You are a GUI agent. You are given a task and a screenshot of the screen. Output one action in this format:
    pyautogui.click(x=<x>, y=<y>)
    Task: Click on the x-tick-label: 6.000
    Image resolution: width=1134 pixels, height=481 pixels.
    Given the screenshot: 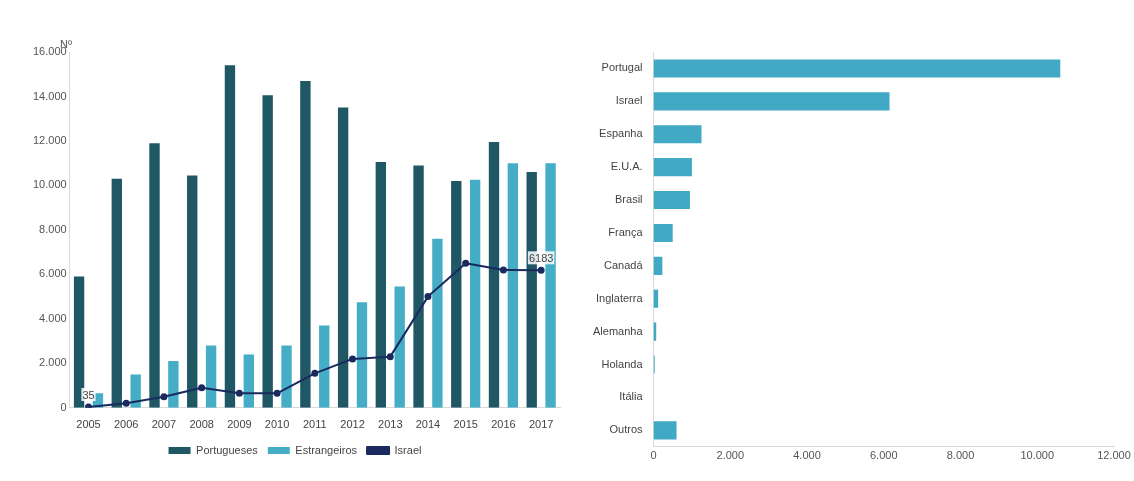 What is the action you would take?
    pyautogui.click(x=884, y=455)
    